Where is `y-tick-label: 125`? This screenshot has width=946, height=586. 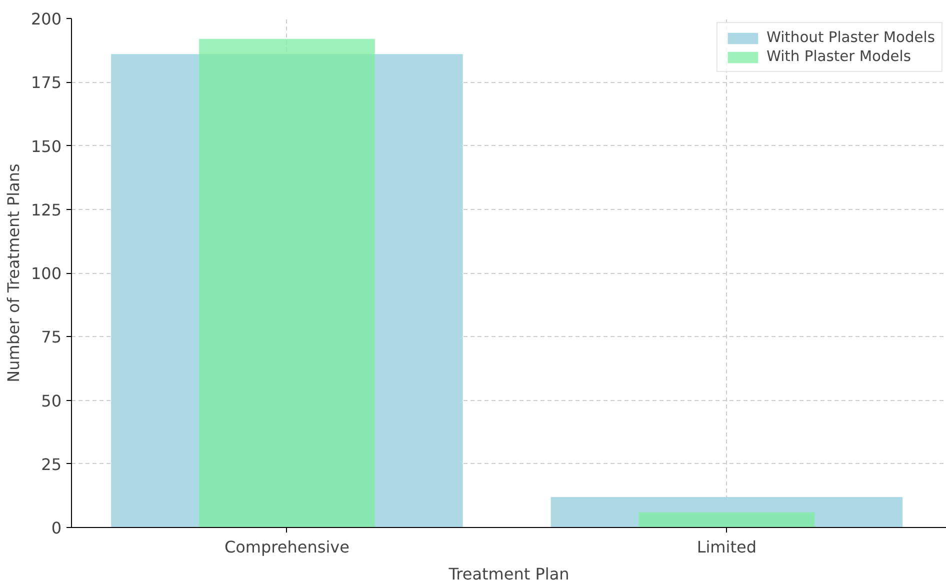 y-tick-label: 125 is located at coordinates (46, 210).